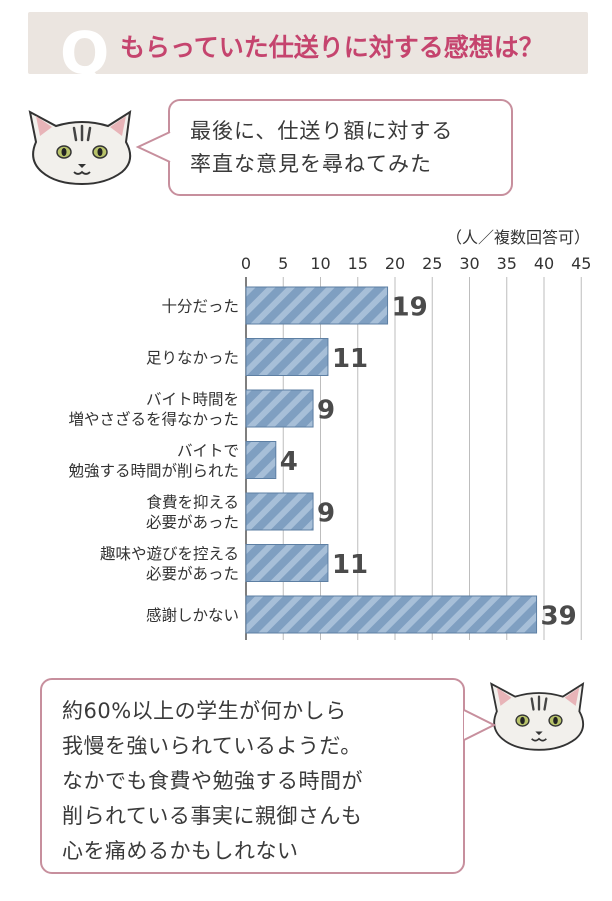 The image size is (612, 901). What do you see at coordinates (192, 616) in the screenshot?
I see `category-label: 感謝しかない` at bounding box center [192, 616].